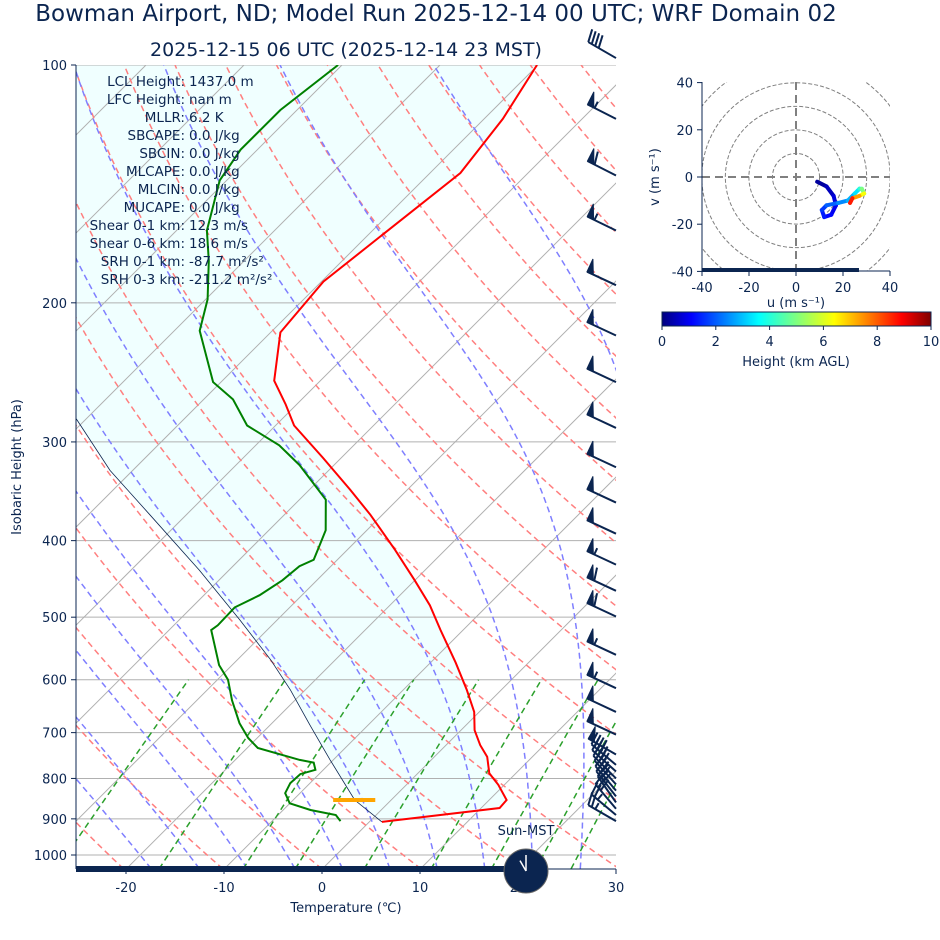 The image size is (940, 940). I want to click on figure-subtitle: 2025-12-15 06 UTC (2025-12-14 23 MST), so click(346, 50).